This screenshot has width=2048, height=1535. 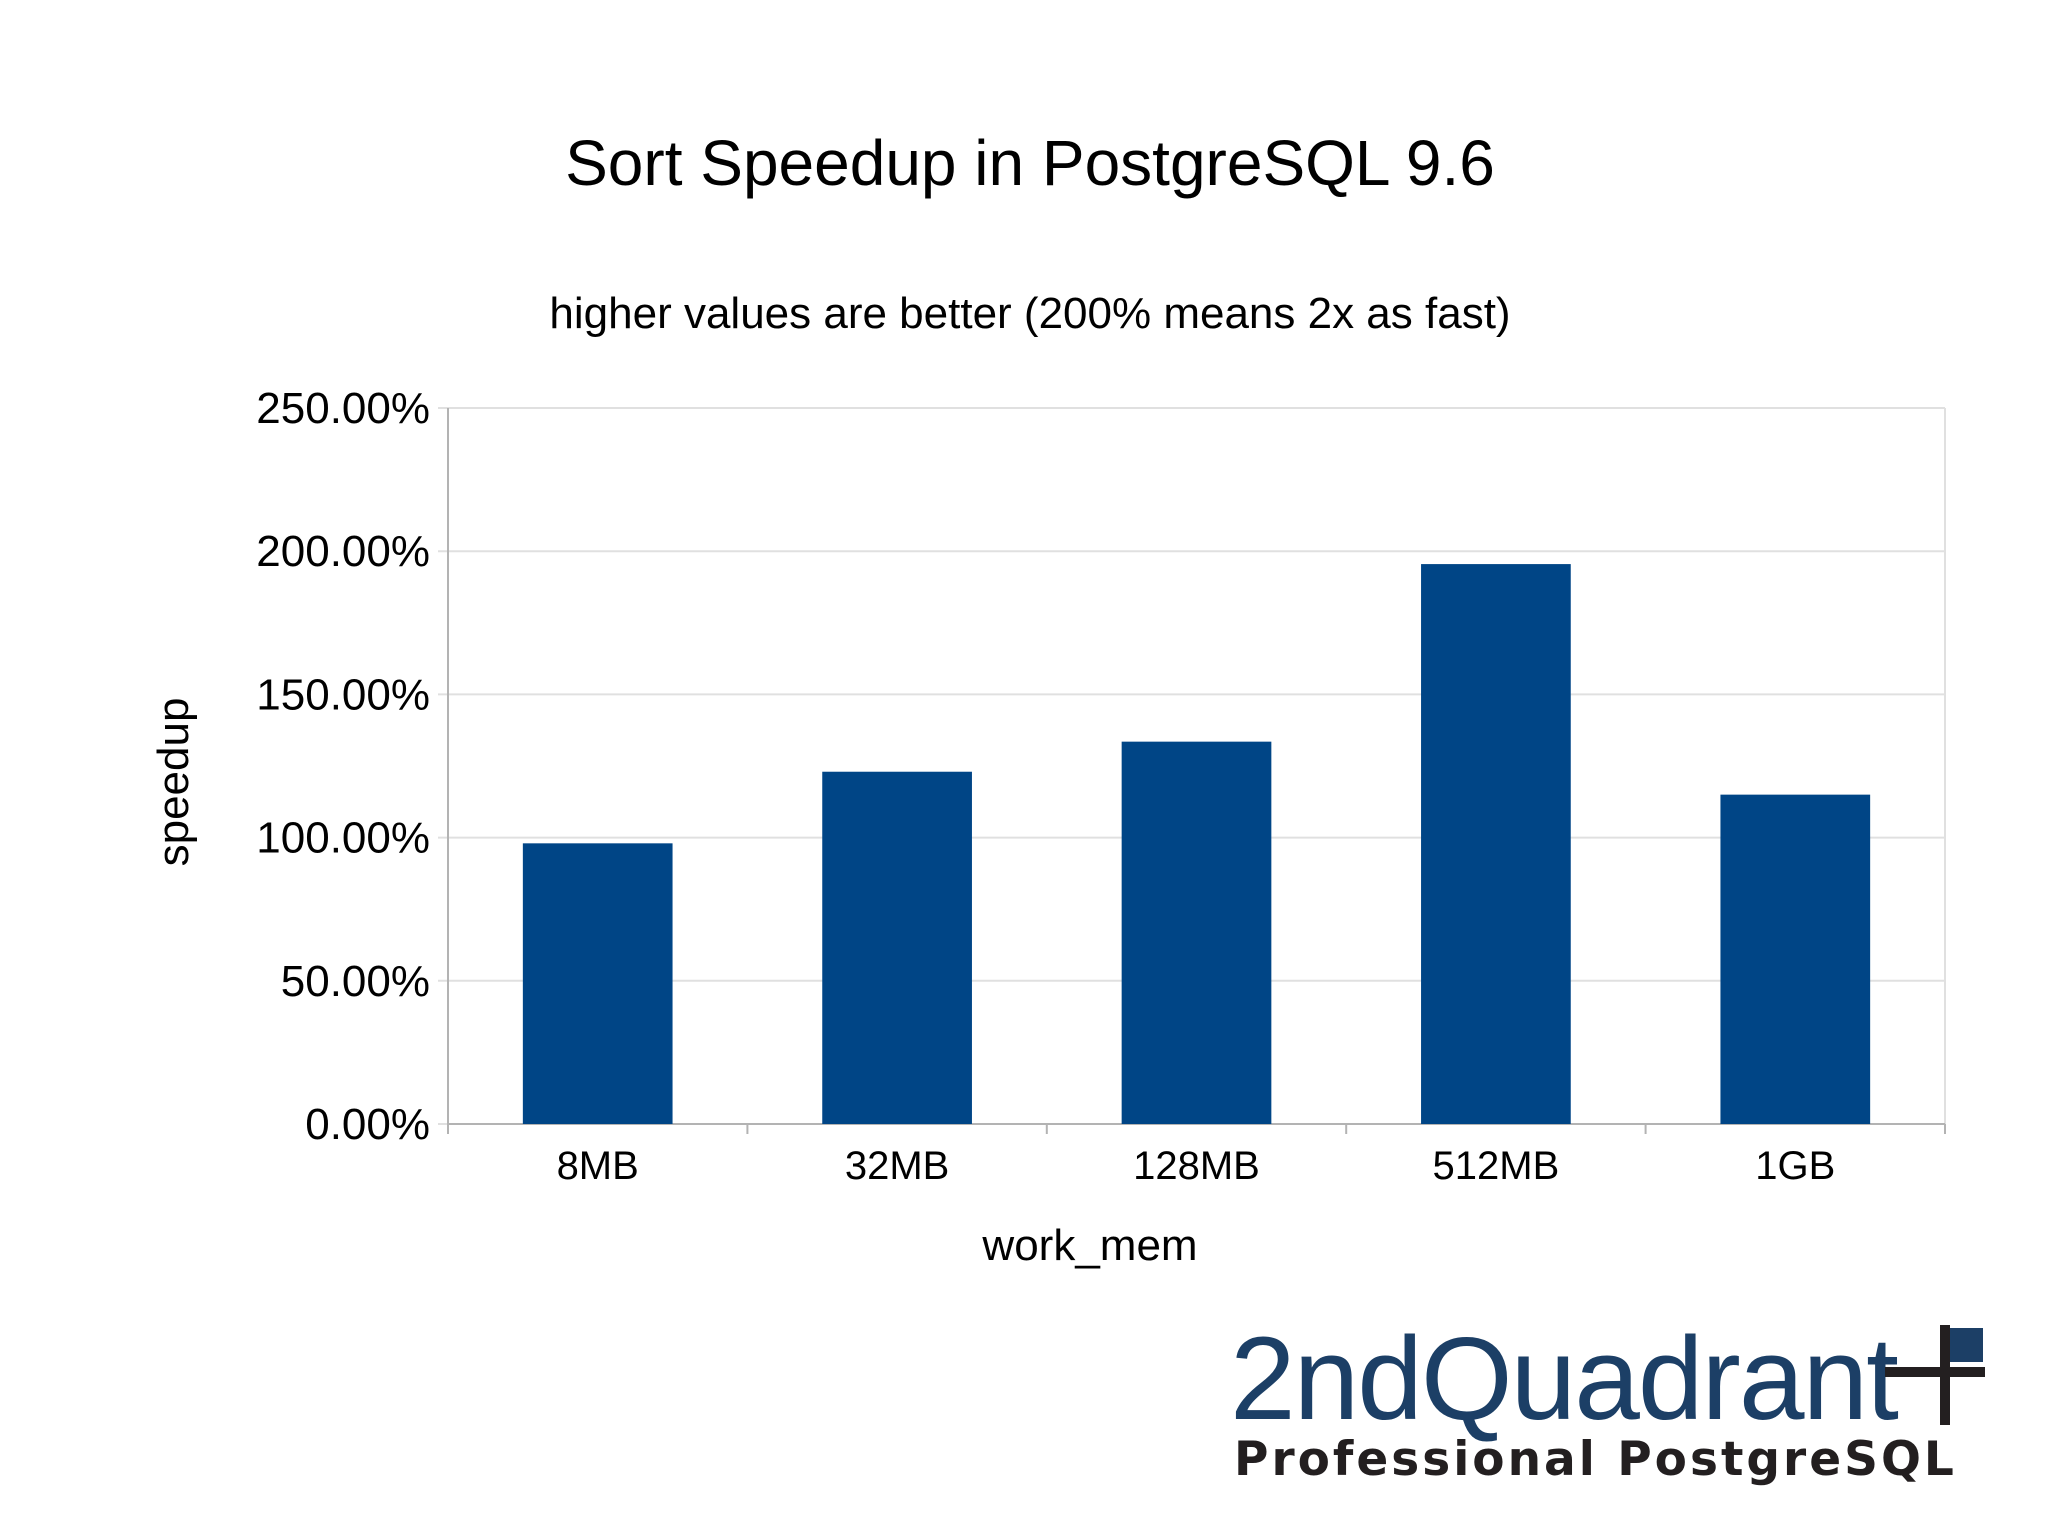 What do you see at coordinates (1196, 932) in the screenshot?
I see `bar-128MB` at bounding box center [1196, 932].